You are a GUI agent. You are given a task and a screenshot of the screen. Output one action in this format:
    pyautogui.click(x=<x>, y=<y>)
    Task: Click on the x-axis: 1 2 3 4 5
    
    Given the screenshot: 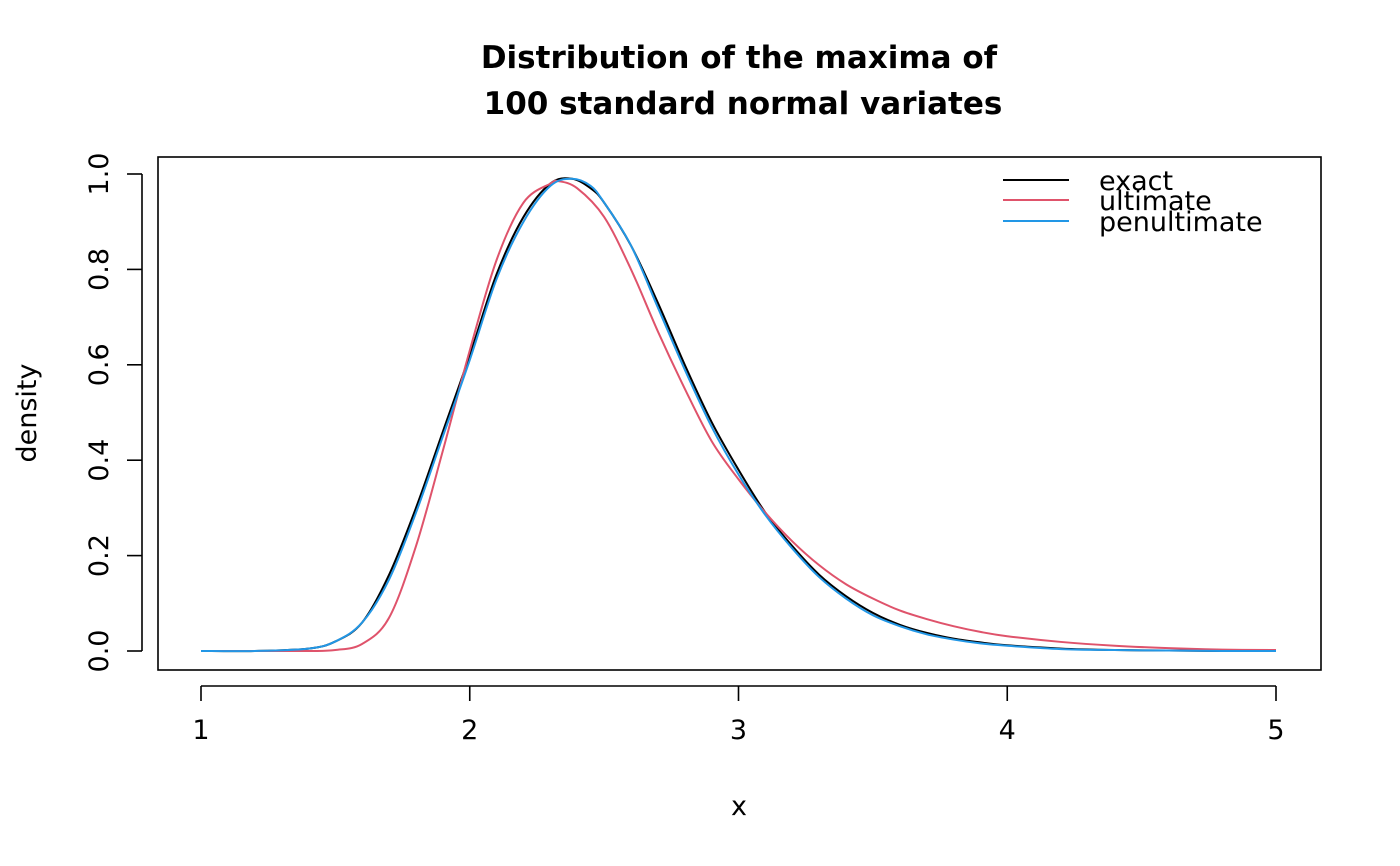 What is the action you would take?
    pyautogui.click(x=738, y=715)
    